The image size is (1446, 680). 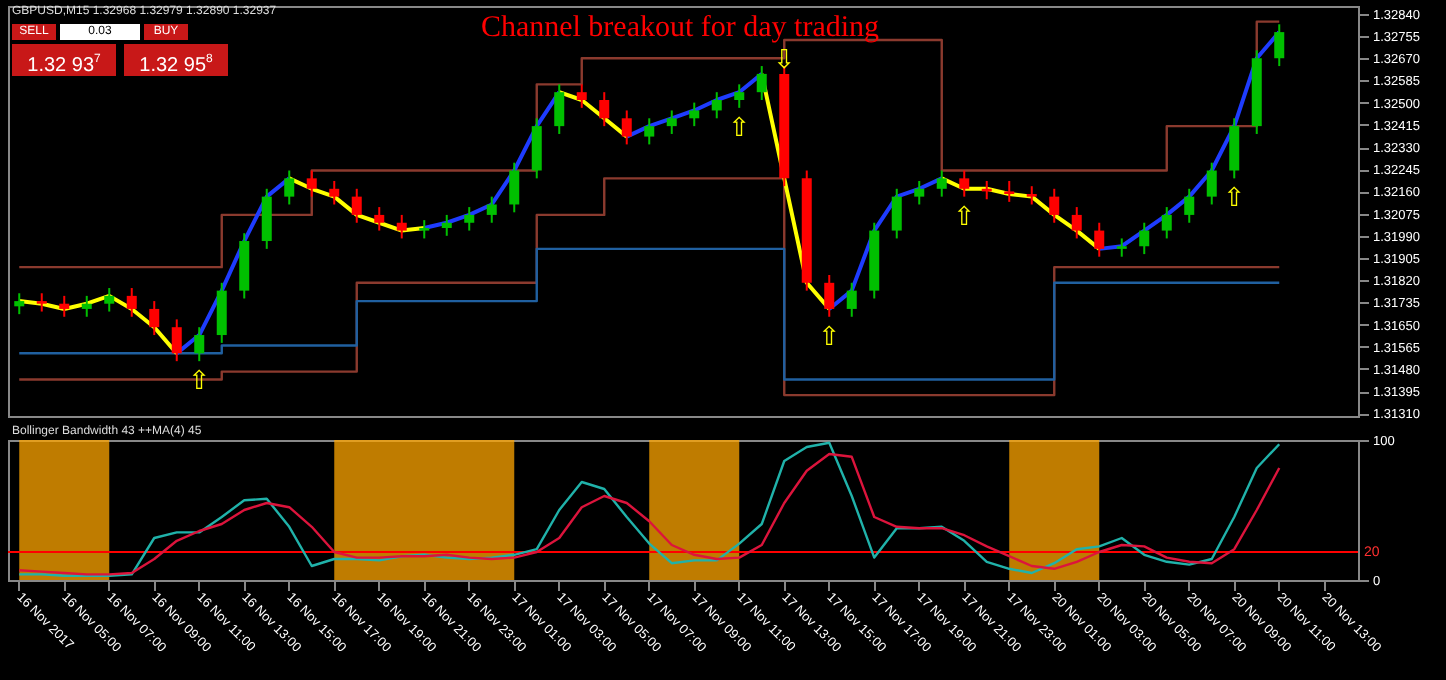 I want to click on annotation: ⇩, so click(x=784, y=60).